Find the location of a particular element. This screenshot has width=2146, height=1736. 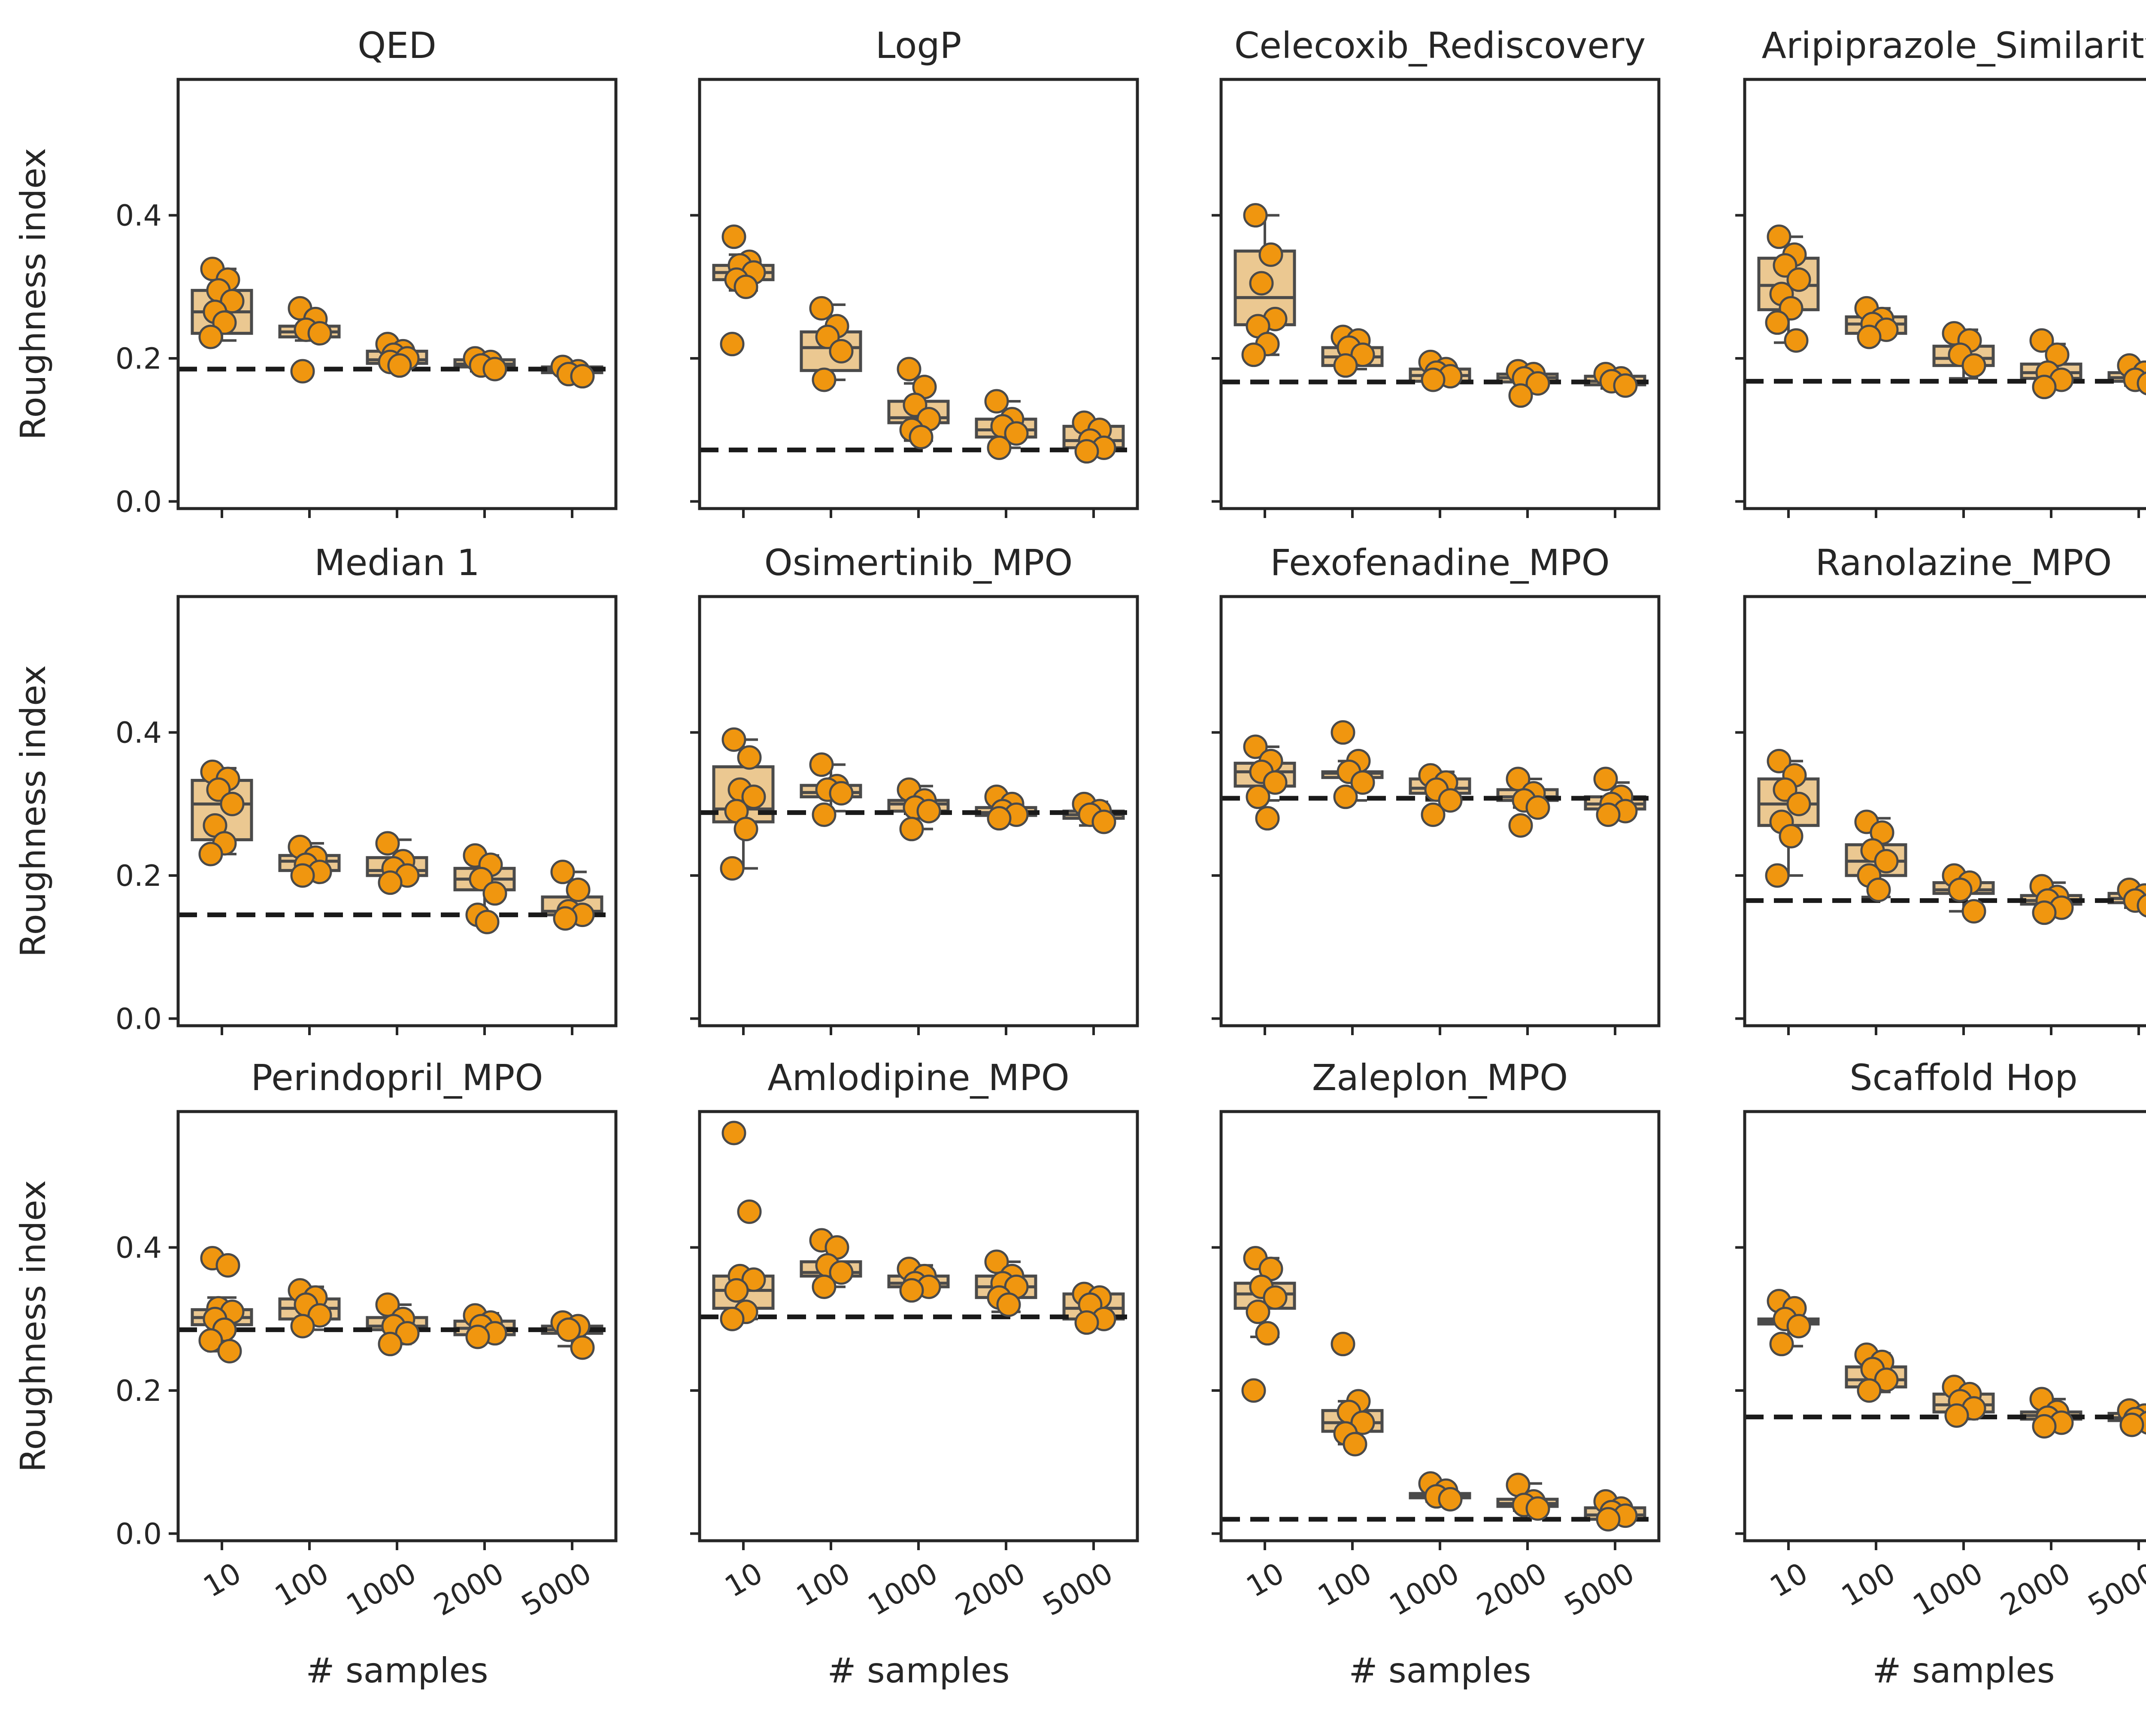

subplot-2: LogP is located at coordinates (915, 271).